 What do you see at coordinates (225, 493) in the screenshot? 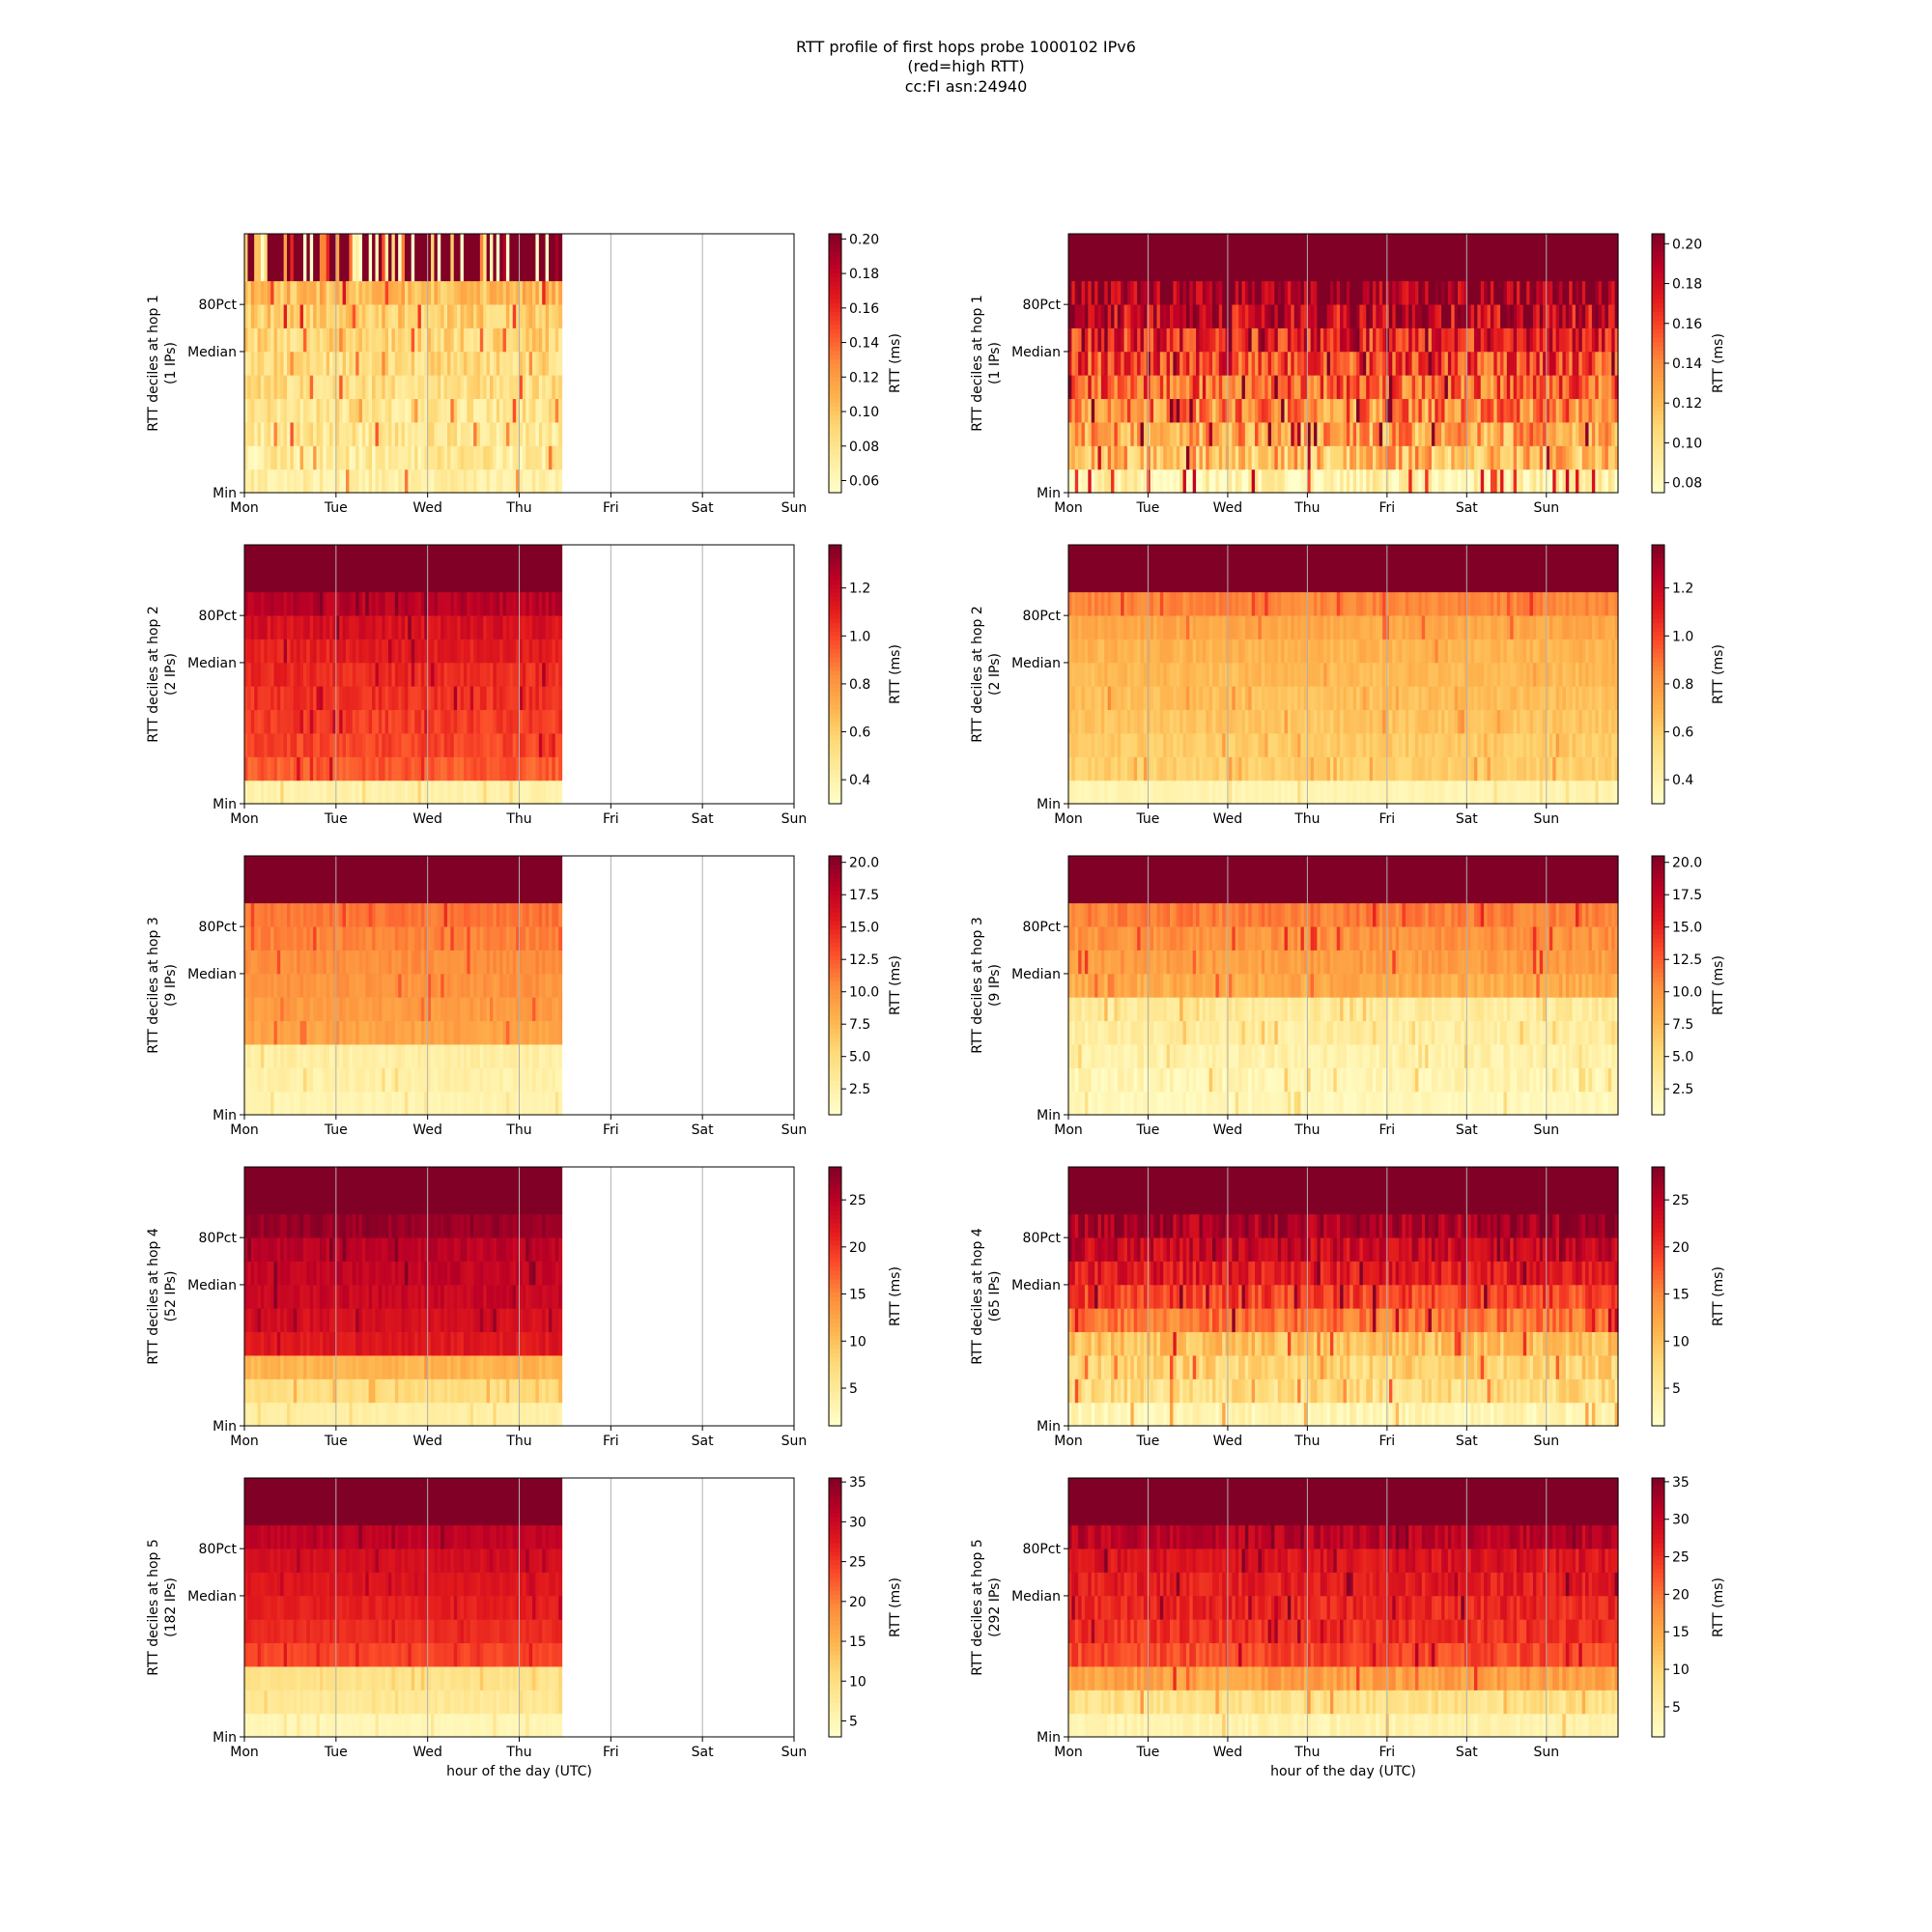
I see `y-tick-label: Min` at bounding box center [225, 493].